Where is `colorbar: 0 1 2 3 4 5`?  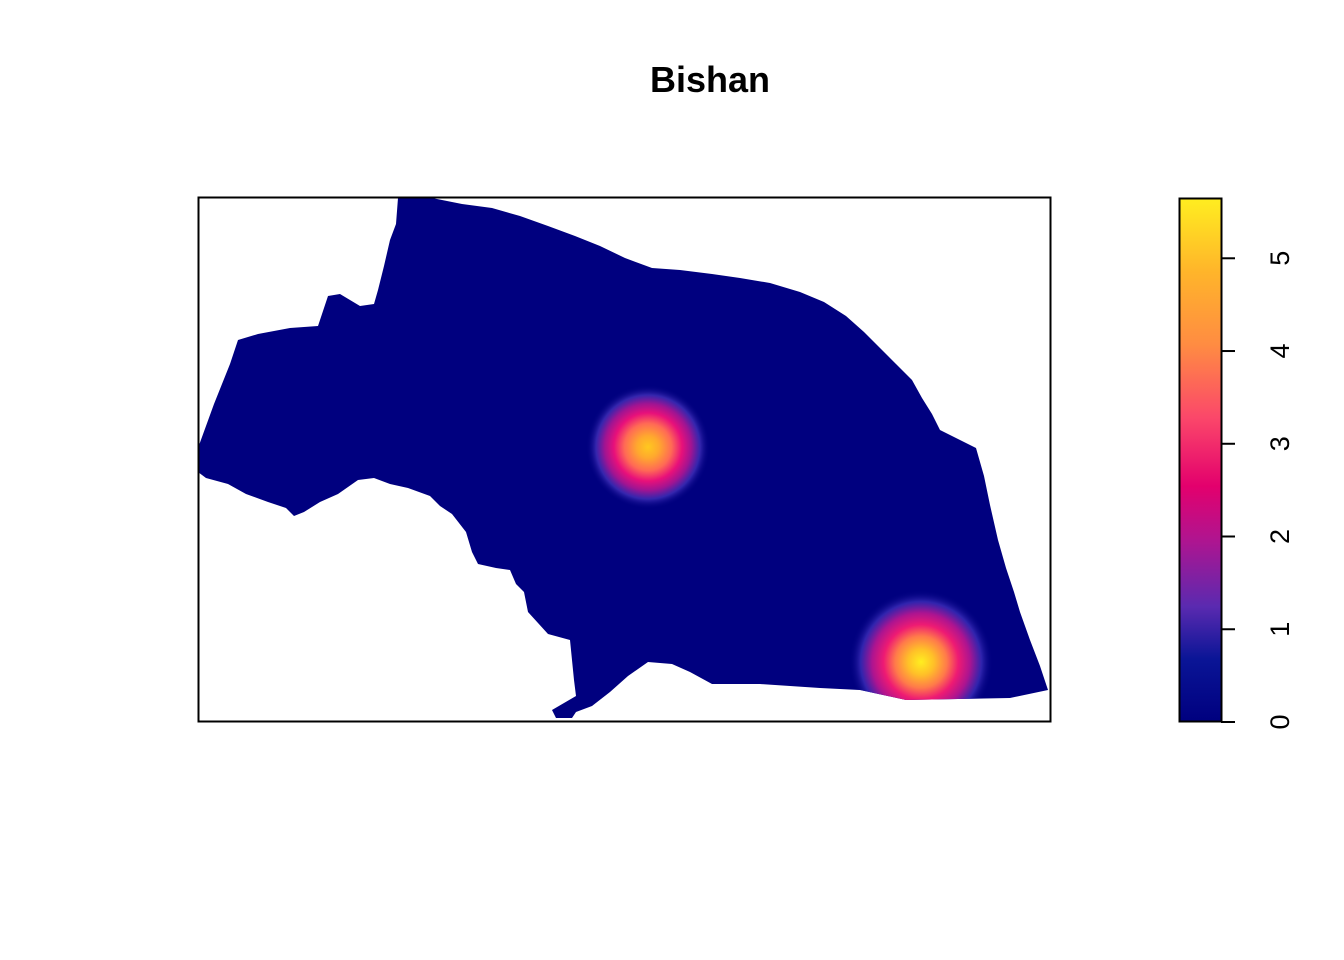
colorbar: 0 1 2 3 4 5 is located at coordinates (1236, 463).